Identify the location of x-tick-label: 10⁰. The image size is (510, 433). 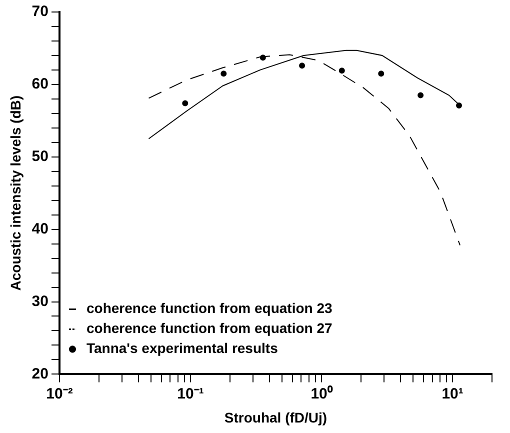
(322, 393).